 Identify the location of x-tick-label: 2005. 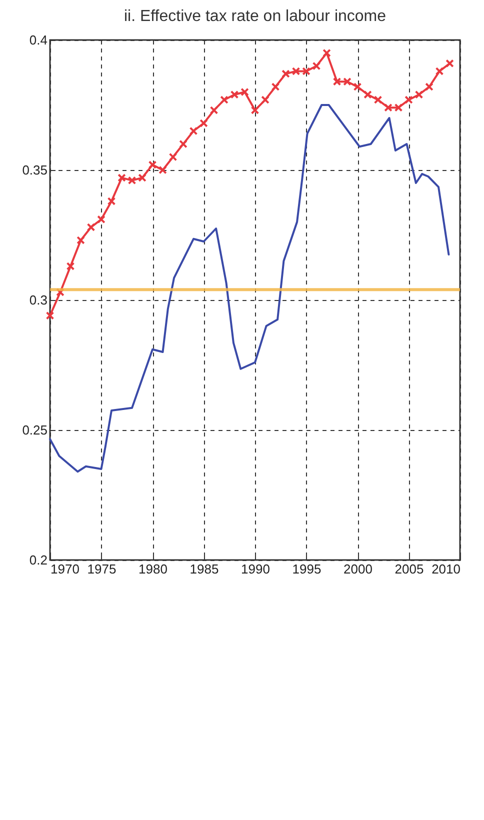
(409, 569).